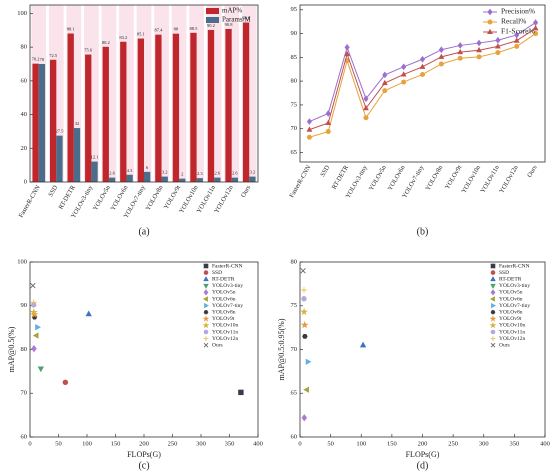 The image size is (550, 476). What do you see at coordinates (53, 55) in the screenshot?
I see `value-label: 72.5` at bounding box center [53, 55].